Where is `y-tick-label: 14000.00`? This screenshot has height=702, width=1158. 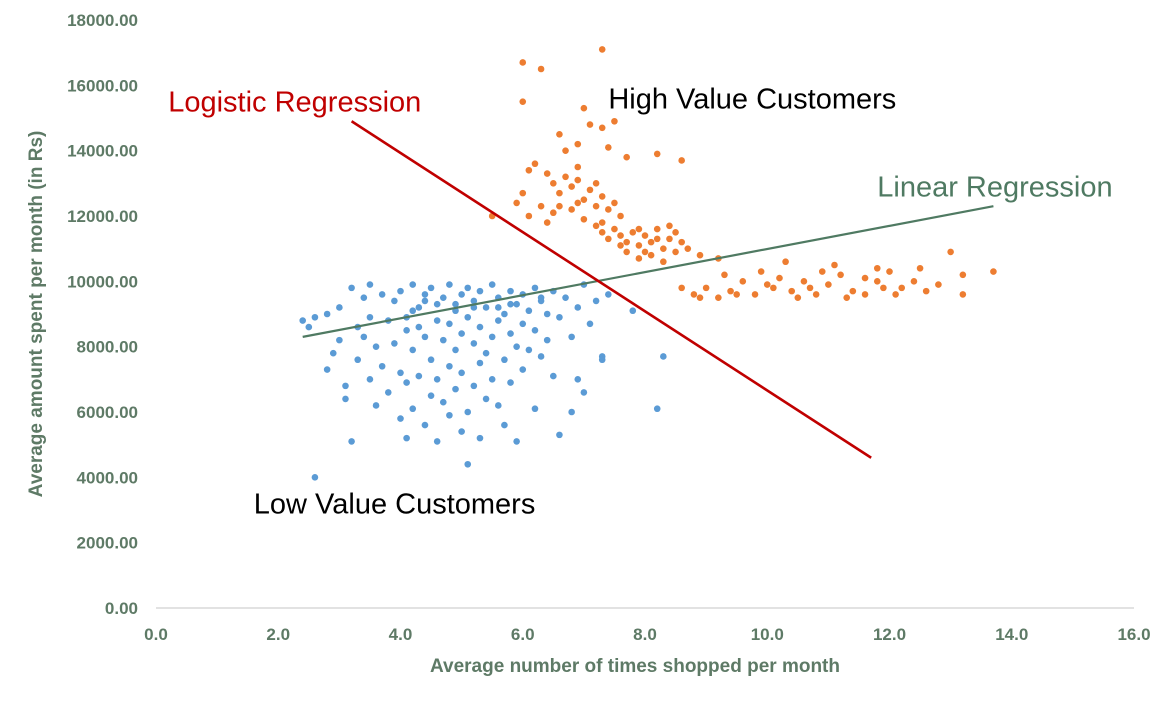
y-tick-label: 14000.00 is located at coordinates (102, 151).